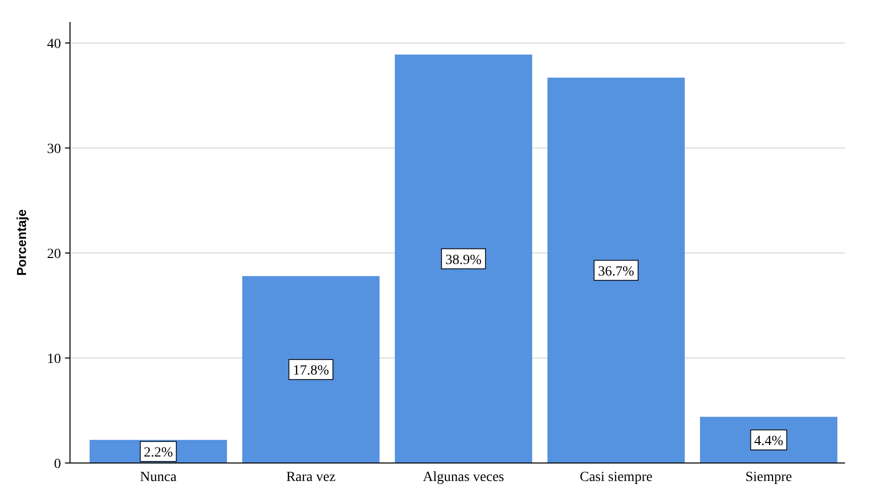 This screenshot has height=493, width=877. Describe the element at coordinates (159, 452) in the screenshot. I see `data-label: 2.2%` at that location.